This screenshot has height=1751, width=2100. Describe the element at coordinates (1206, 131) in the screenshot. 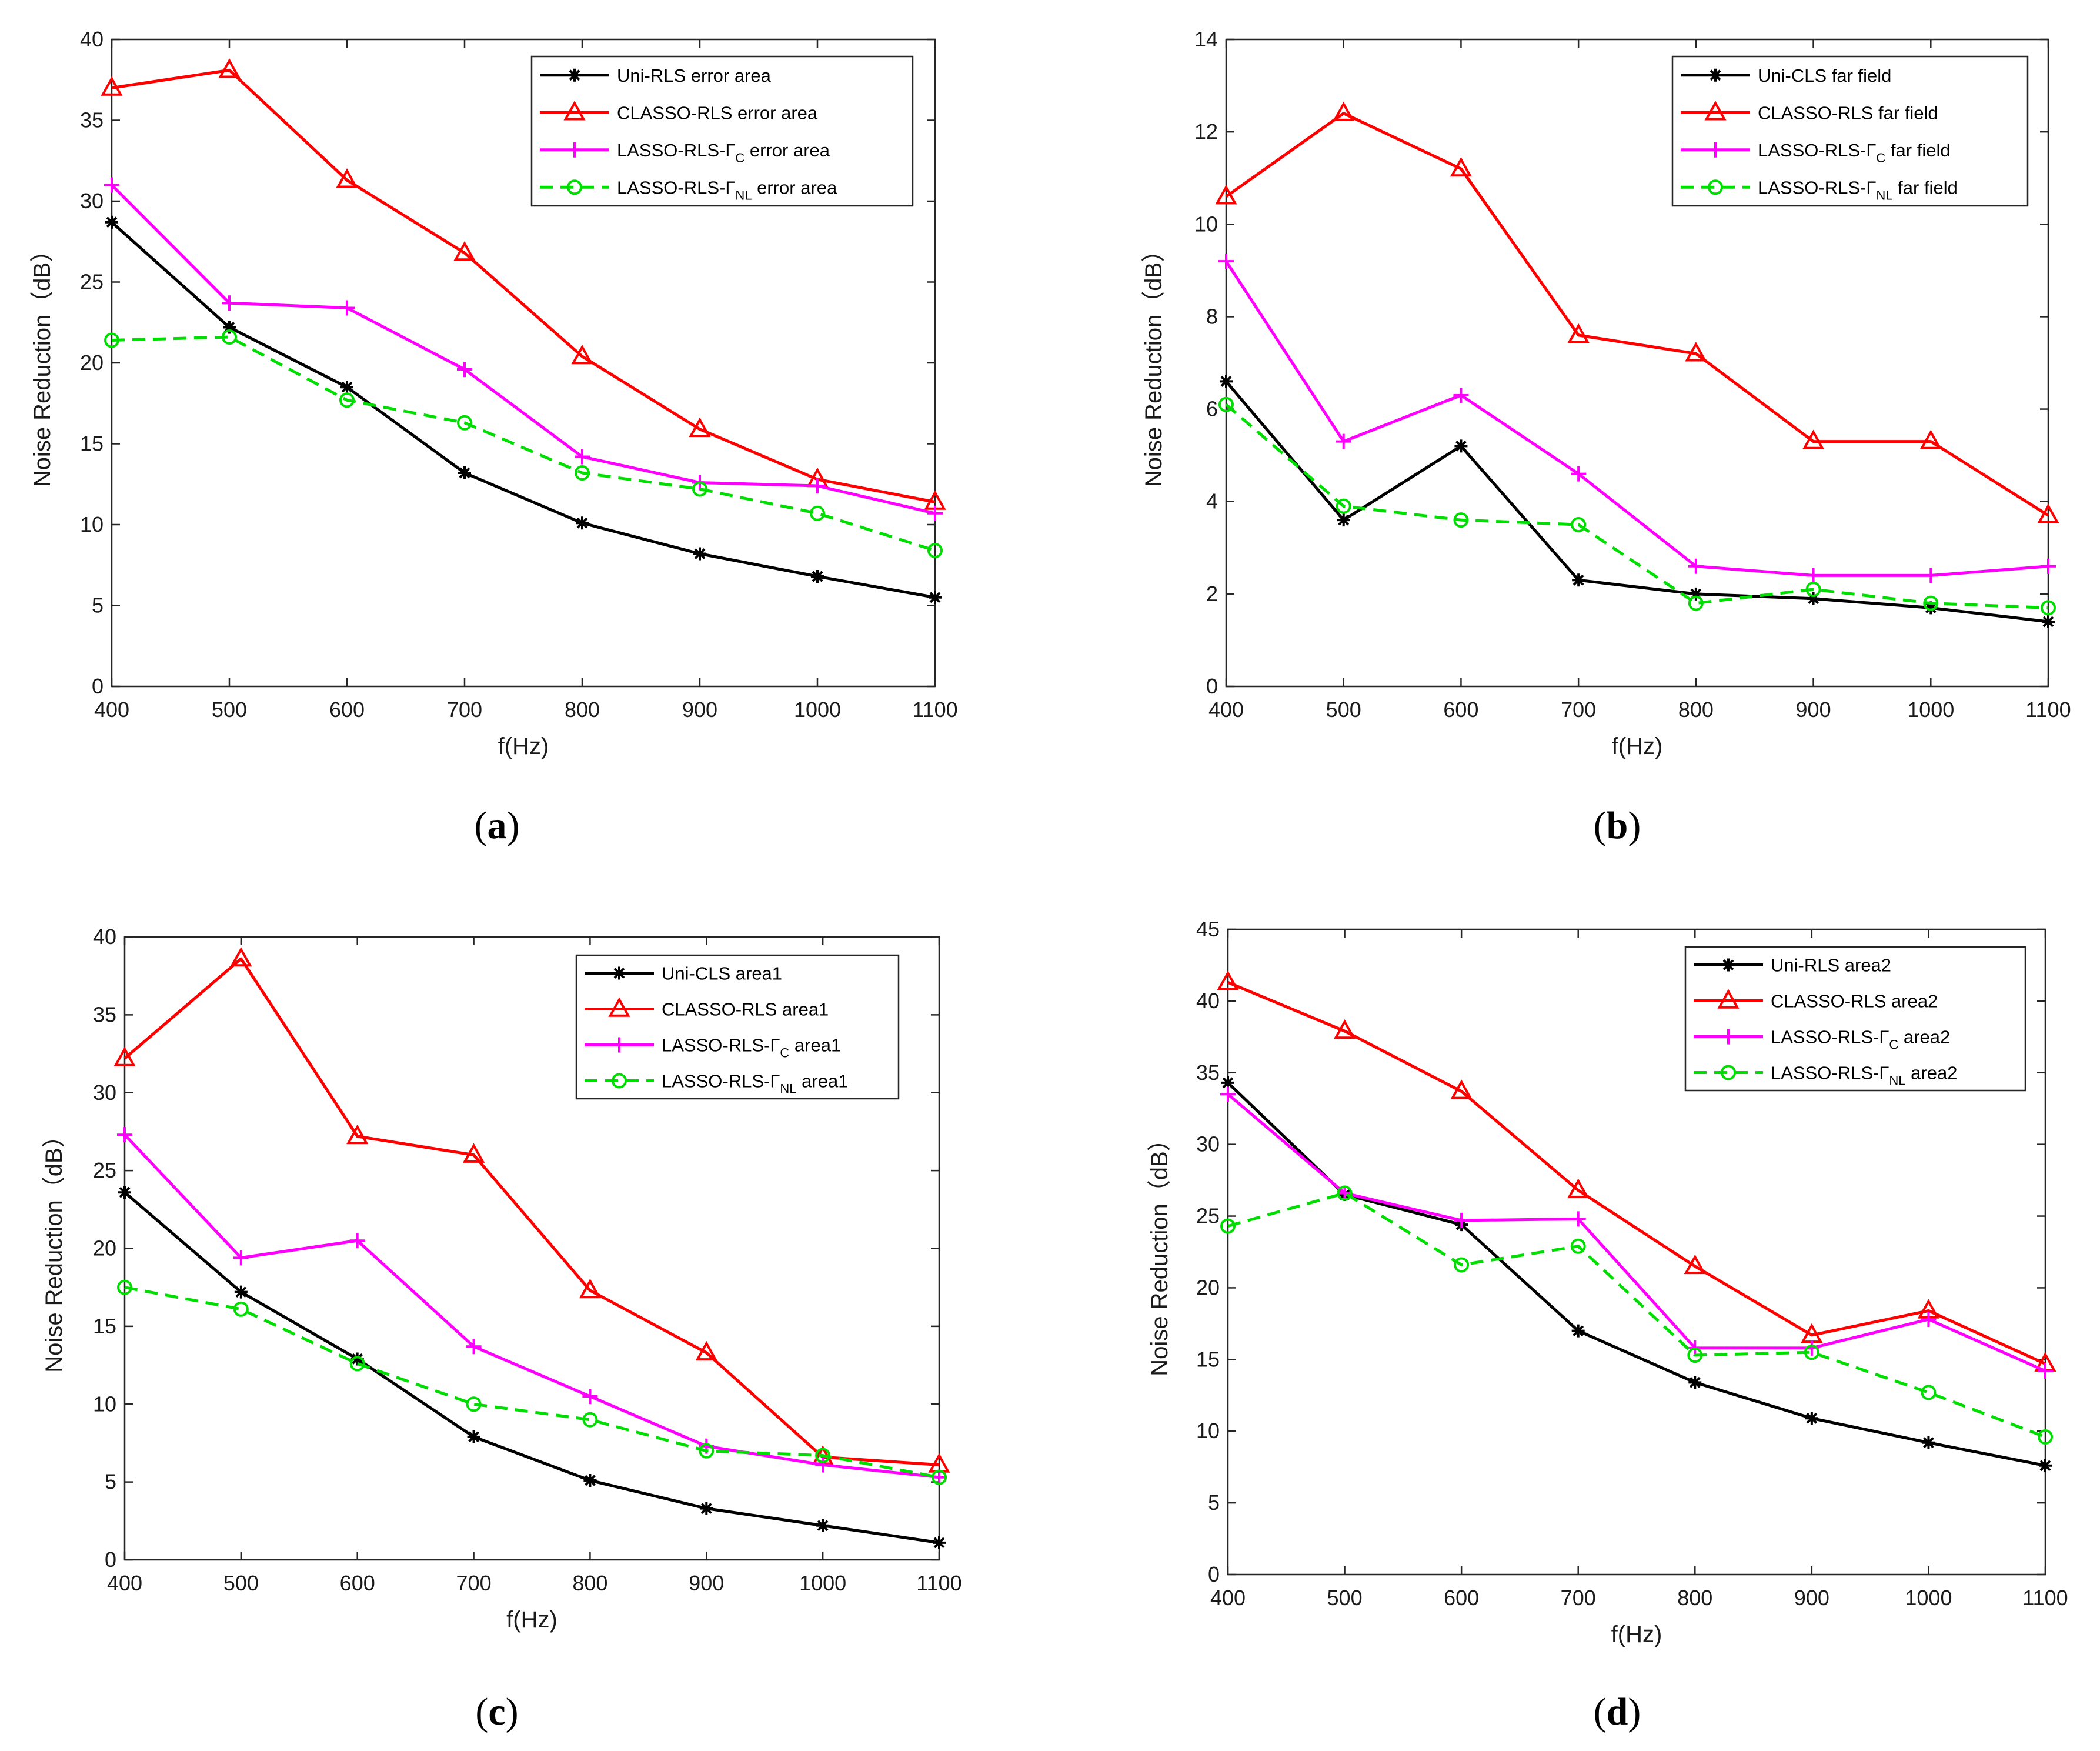

I see `y-tick-label: 12` at that location.